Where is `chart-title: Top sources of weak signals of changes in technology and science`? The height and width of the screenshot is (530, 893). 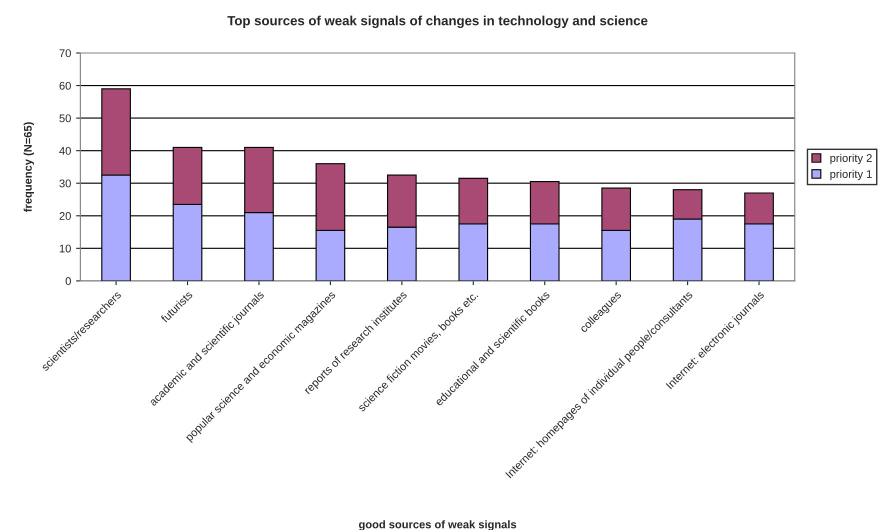 chart-title: Top sources of weak signals of changes in technology and science is located at coordinates (437, 22).